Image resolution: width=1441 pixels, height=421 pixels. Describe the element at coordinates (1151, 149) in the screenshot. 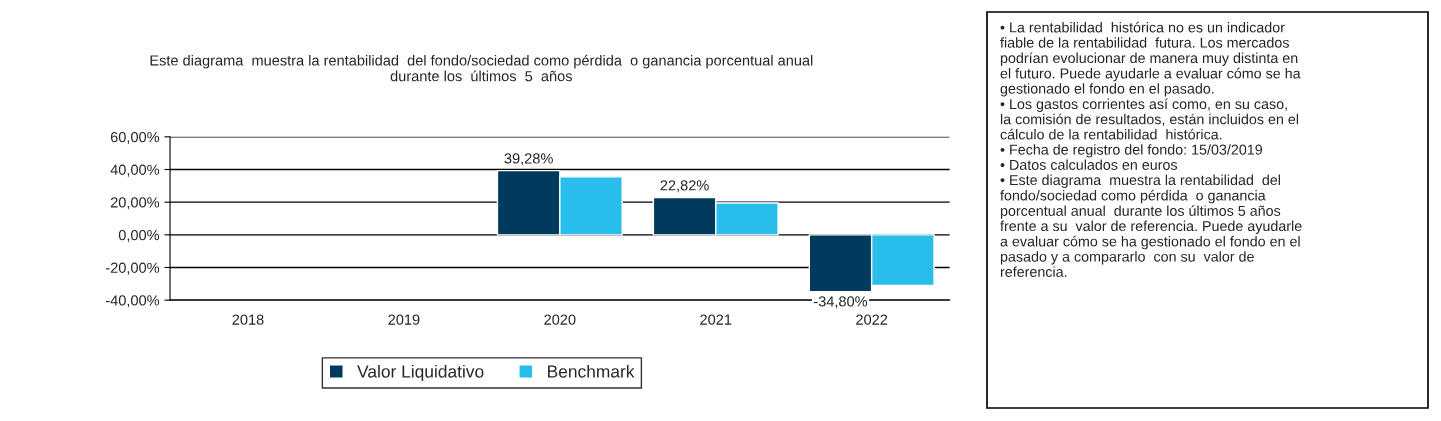

I see `text: • La rentabilidad histórica no es un indicador fiable de la rentabilidad futura. Los mercados podrían evolucionar de manera muy distinta en el futuro. Puede ayudarle a evaluar cómo se ha gestionado el fondo en el pasado. • Los gastos corrientes así como, en su caso, la comisión de resultados, están incluidos en el cálculo de la rentabilidad histórica. • Fecha de registro del fondo: 15/03/2019 • Datos calculados en euros • Este diagrama muestra la rentabilidad del fondo/sociedad como pérdida o ganancia porcentual anual durante los últimos 5 años frente a su valor de referencia. Puede ayudarle a evaluar cómo se ha gestionado el fondo en el pasado y a compararlo con su valor de referencia.` at that location.